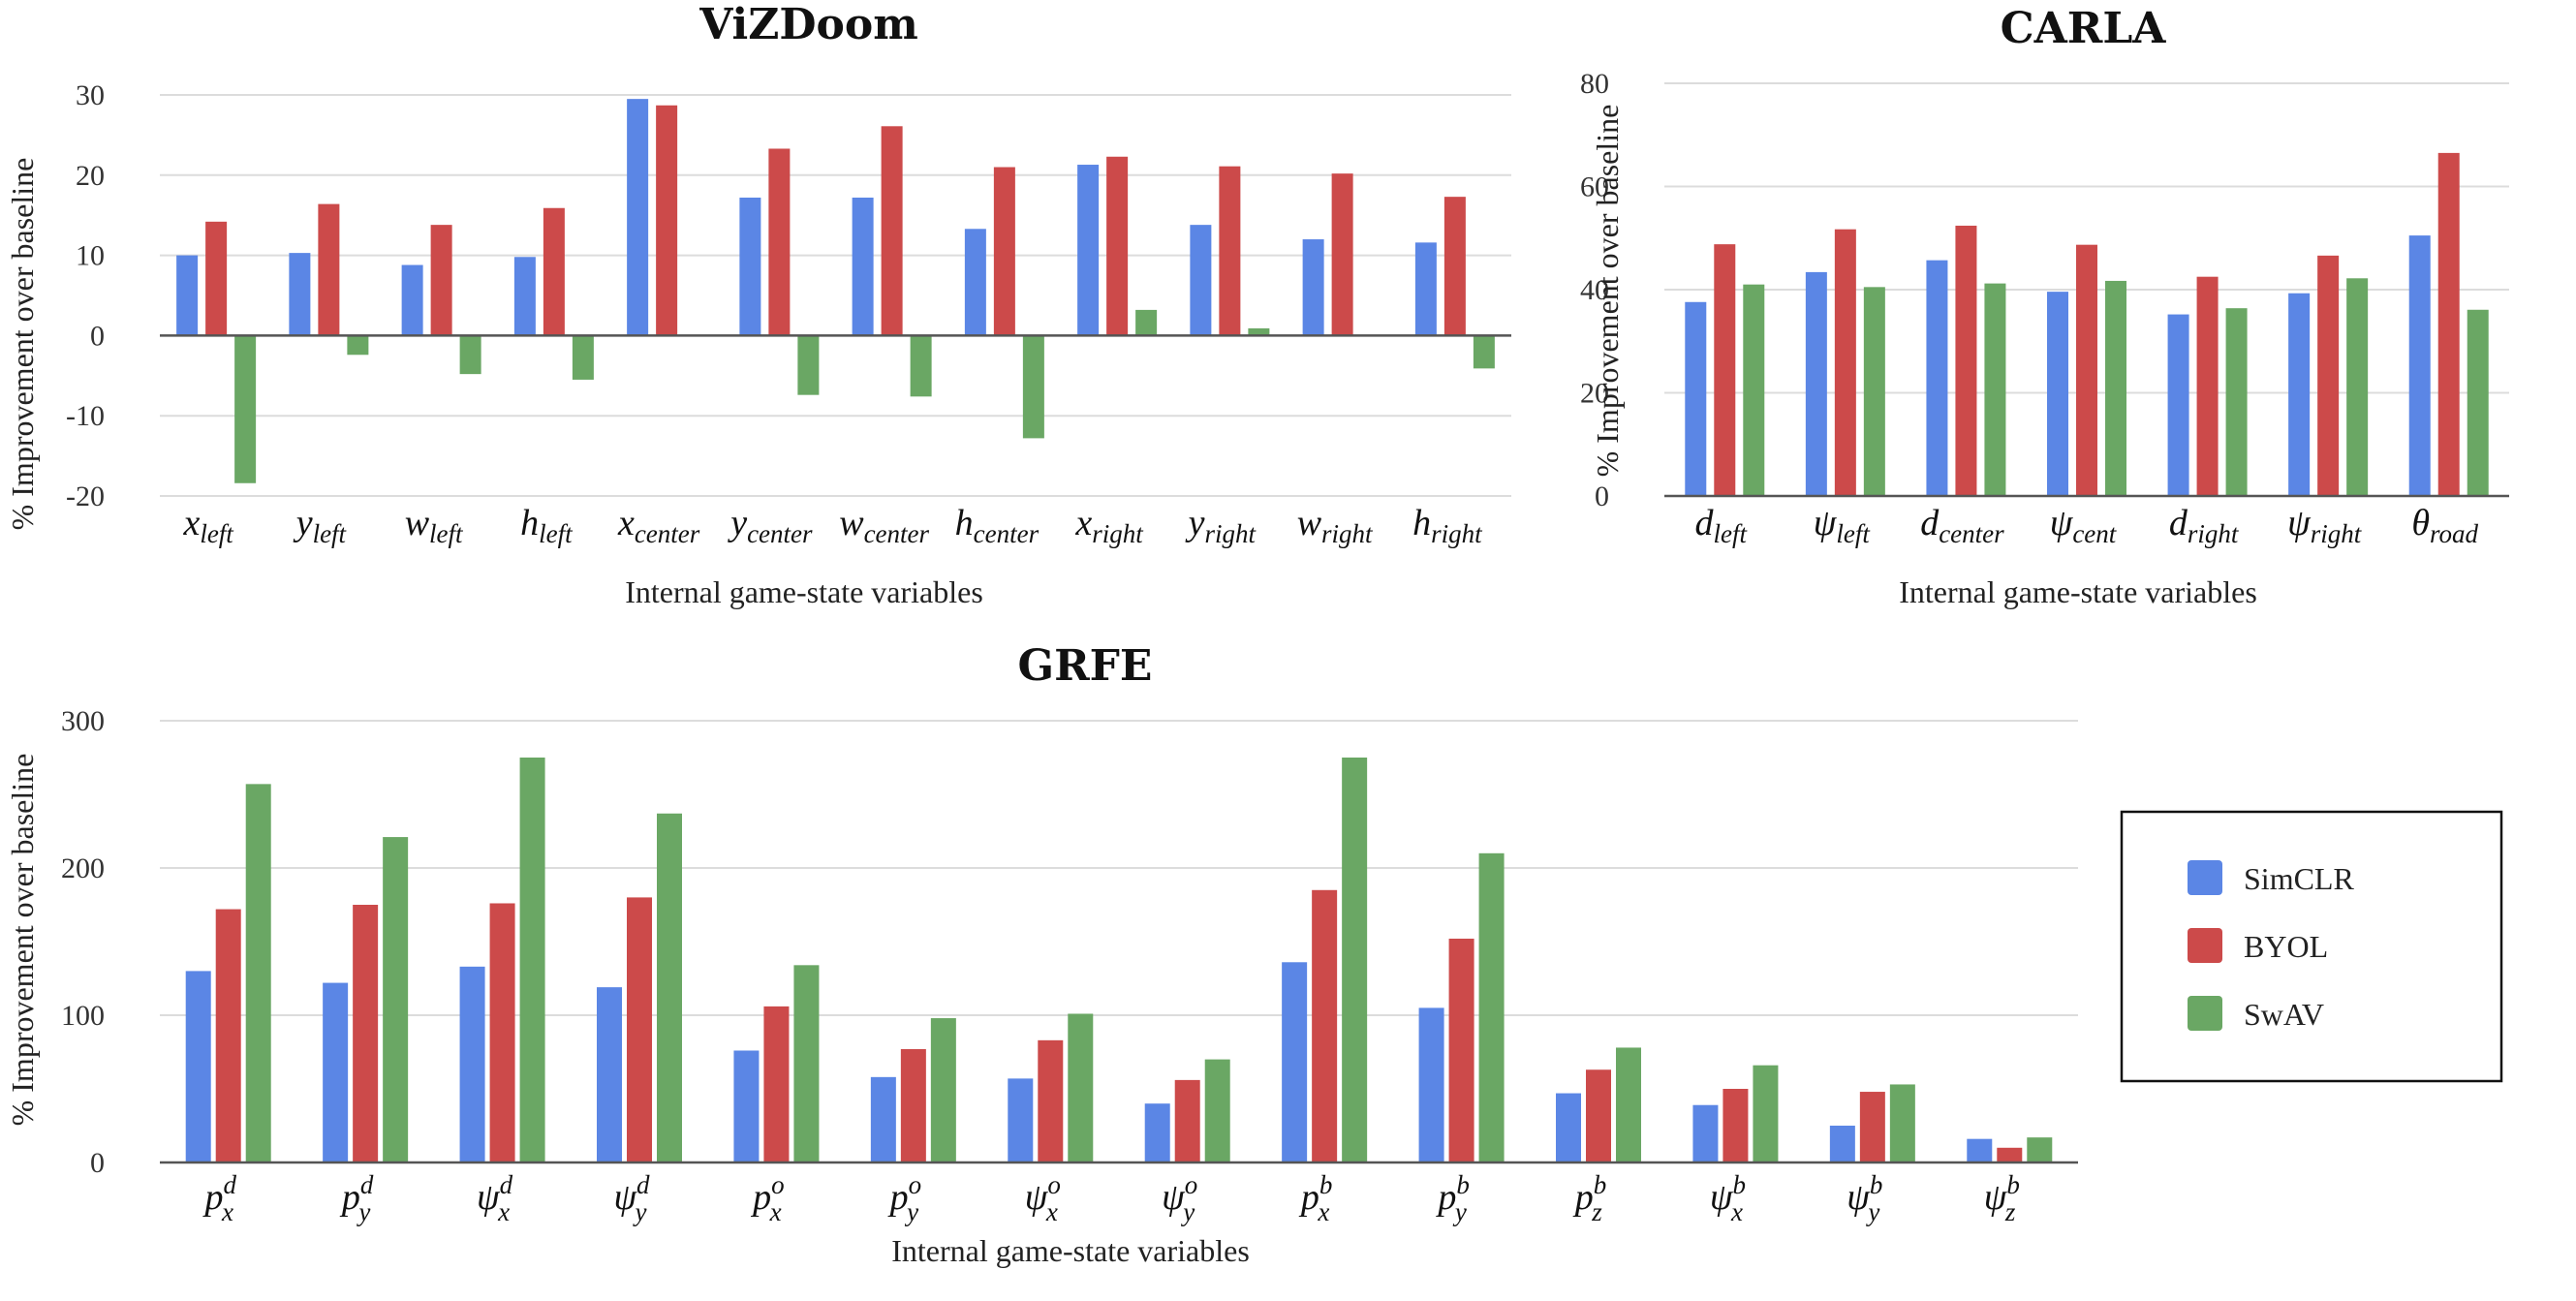 The width and height of the screenshot is (2576, 1301). What do you see at coordinates (1930, 523) in the screenshot?
I see `category-base: d` at bounding box center [1930, 523].